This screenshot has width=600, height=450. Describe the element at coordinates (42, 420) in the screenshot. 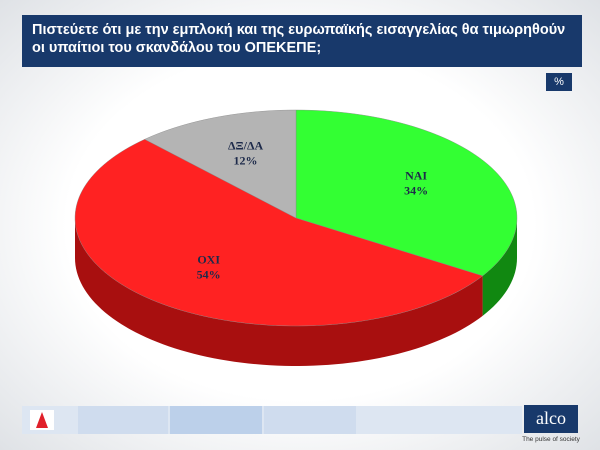

I see `channel-logo` at that location.